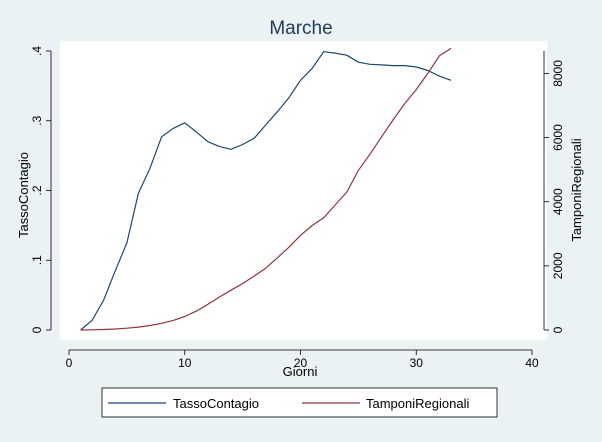 The image size is (602, 442). I want to click on y-right-tick-label: 0, so click(558, 329).